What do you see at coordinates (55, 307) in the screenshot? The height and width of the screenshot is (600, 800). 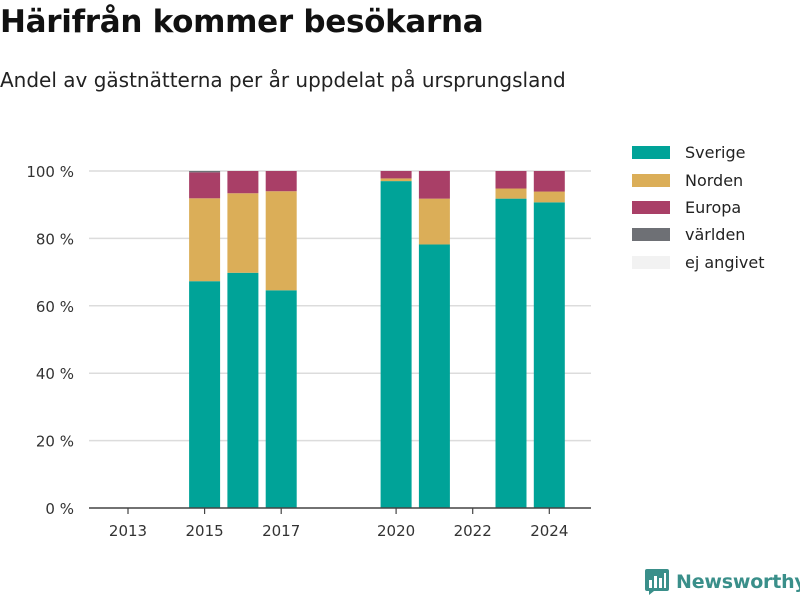 I see `y-tick-label: 60 %` at bounding box center [55, 307].